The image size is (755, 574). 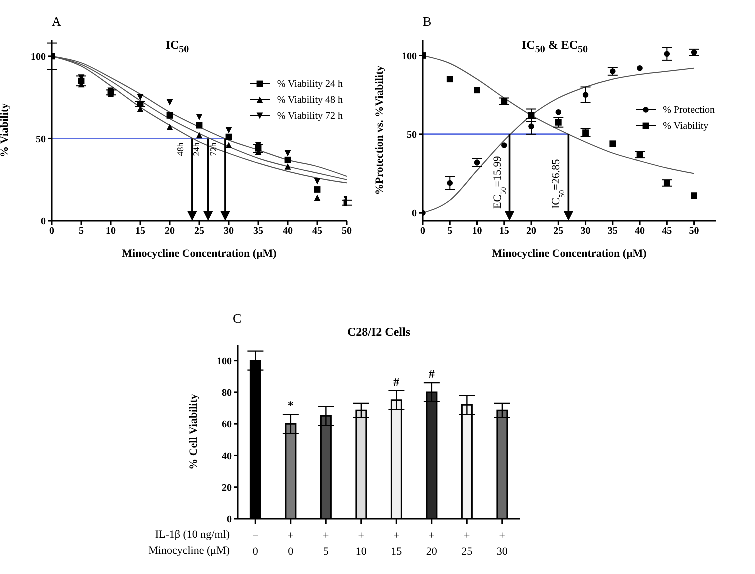 I want to click on x-tick-label: + 30, so click(x=502, y=544).